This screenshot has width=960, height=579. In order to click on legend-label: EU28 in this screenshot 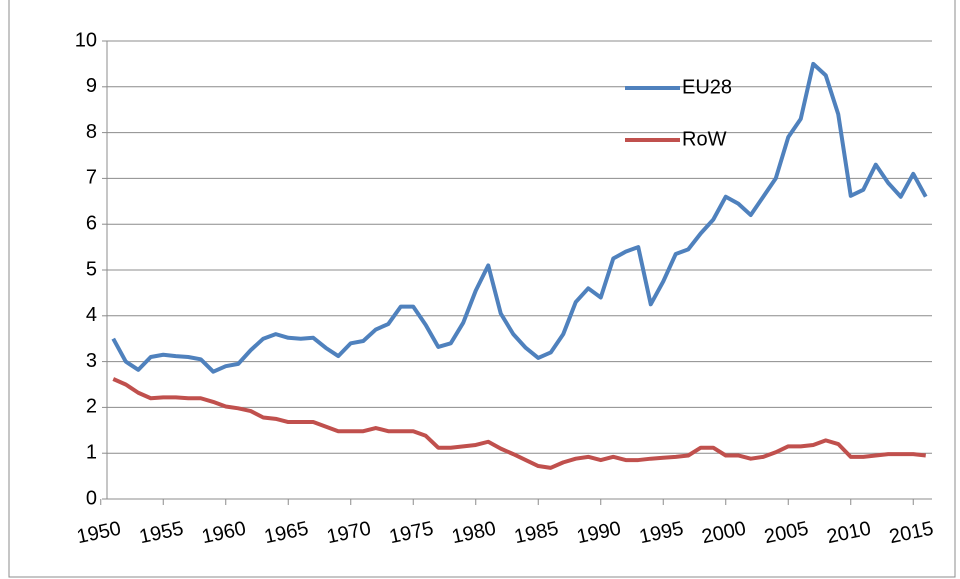, I will do `click(707, 87)`.